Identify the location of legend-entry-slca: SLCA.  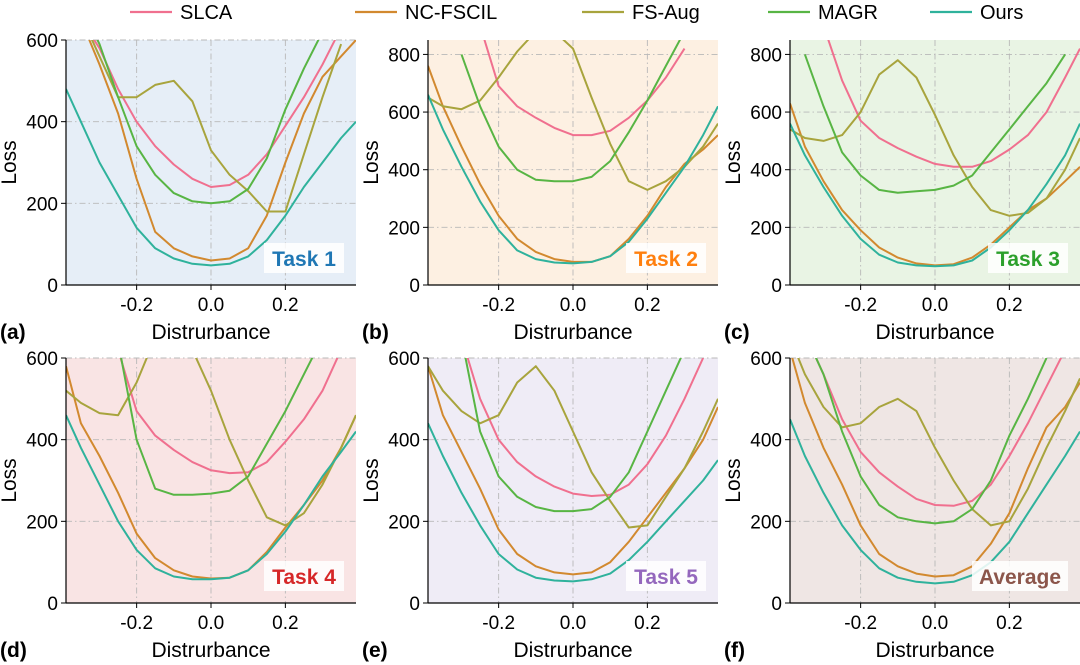
(181, 13).